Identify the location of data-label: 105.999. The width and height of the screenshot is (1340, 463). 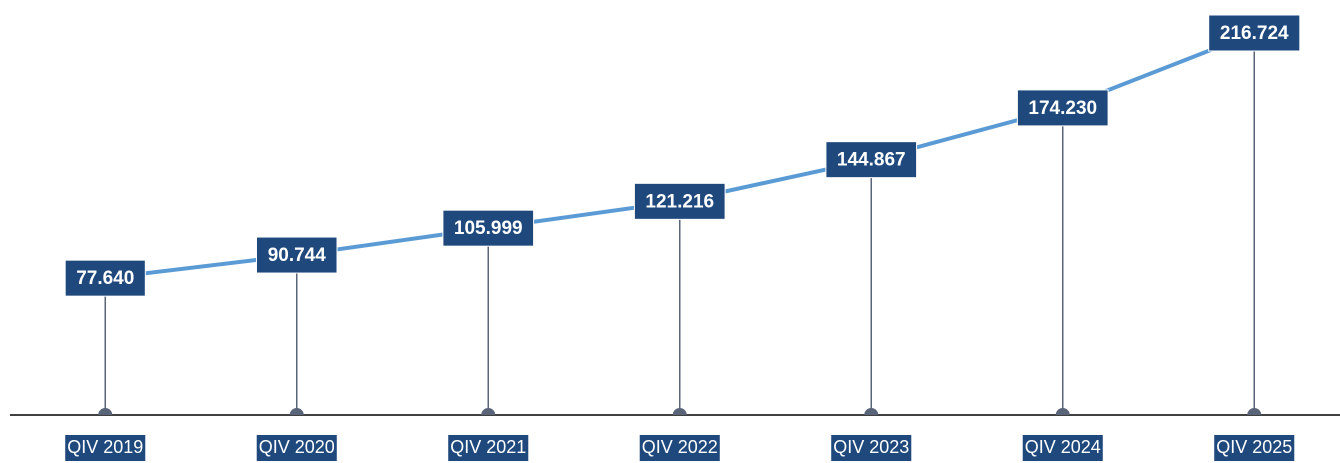
(488, 228).